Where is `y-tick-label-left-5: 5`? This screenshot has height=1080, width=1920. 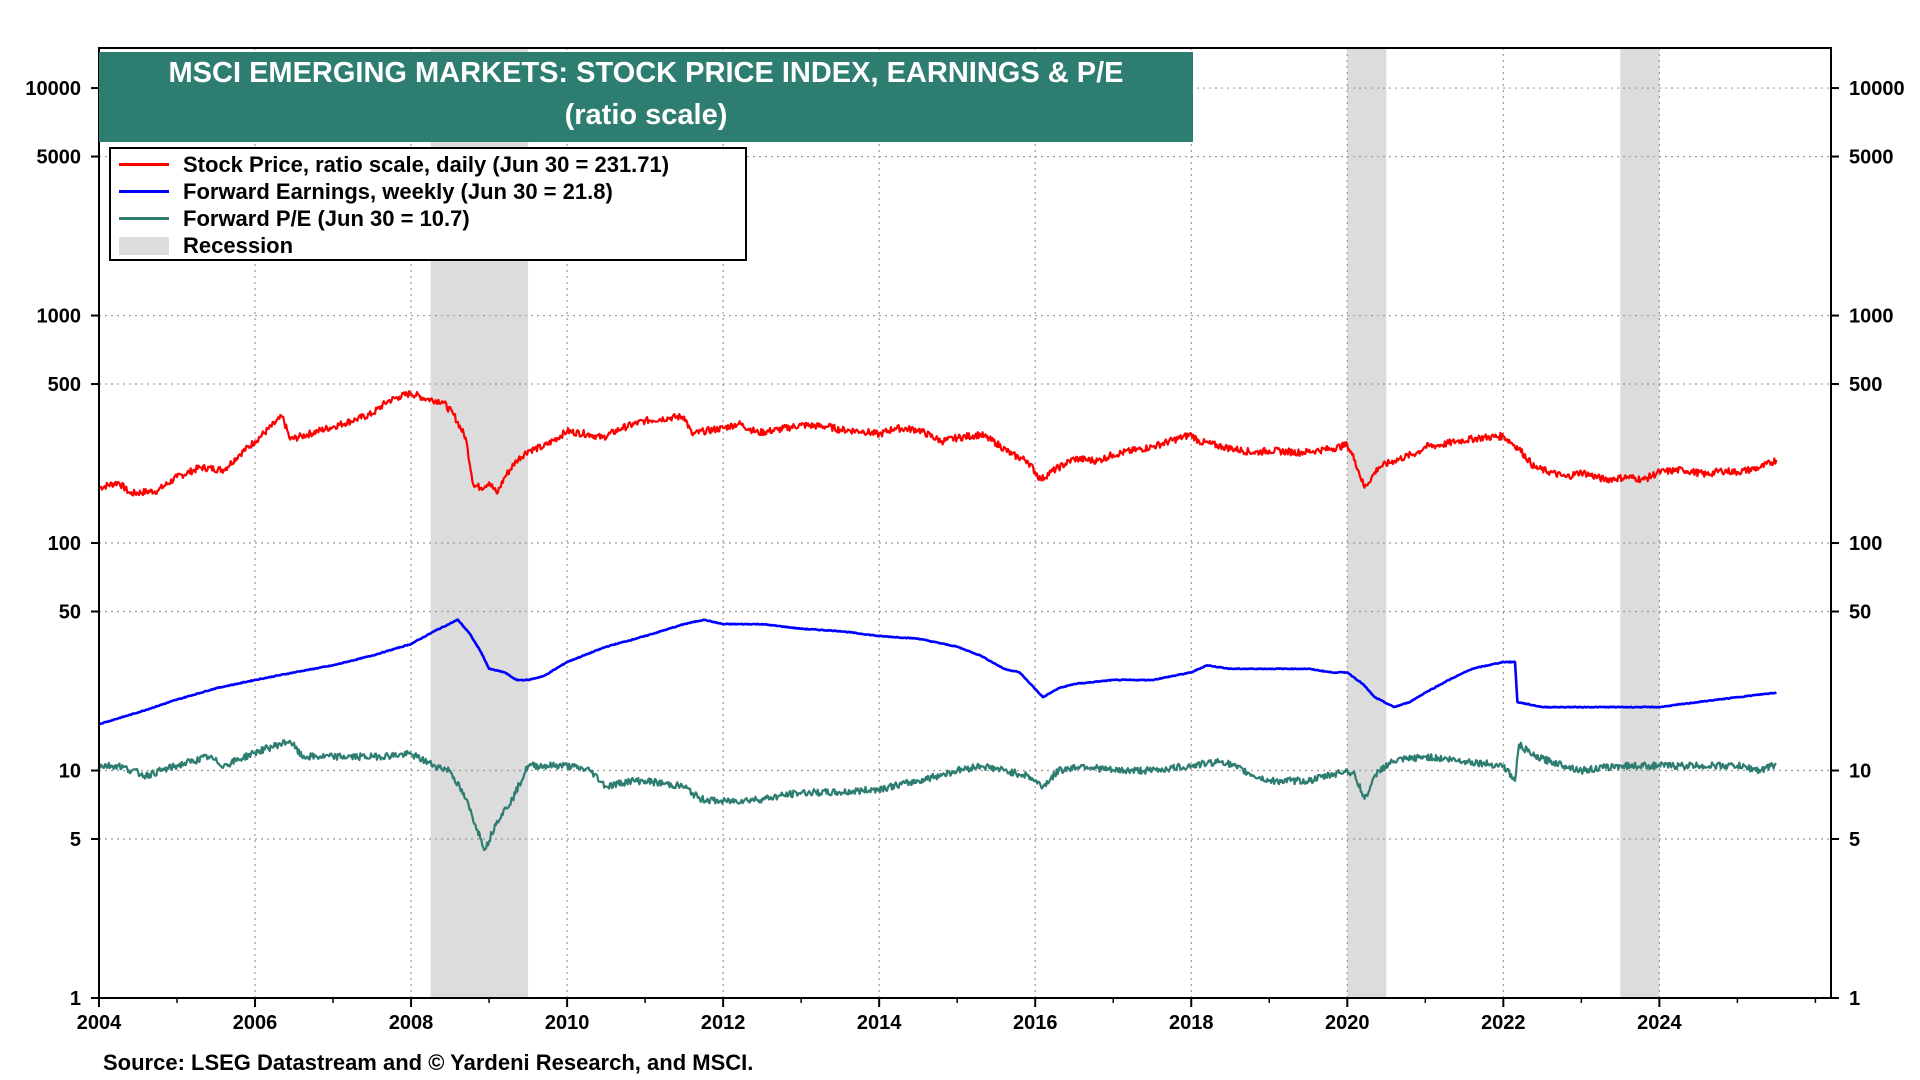
y-tick-label-left-5: 5 is located at coordinates (75, 840).